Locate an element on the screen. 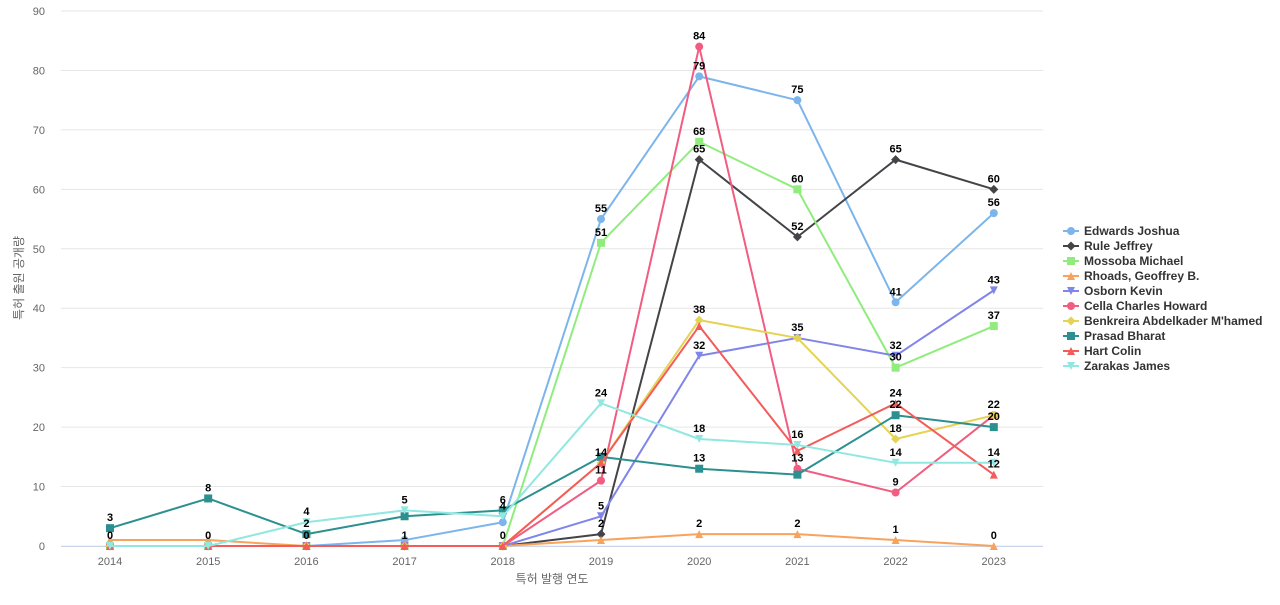 The width and height of the screenshot is (1280, 605). legend-item: Osborn Kevin is located at coordinates (1113, 291).